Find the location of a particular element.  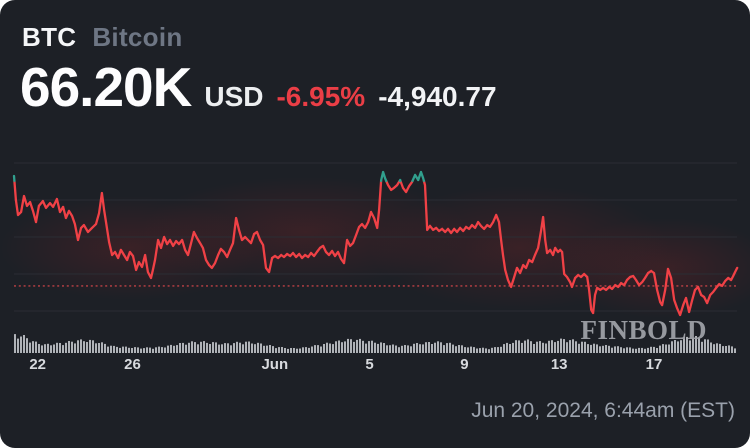

price-change-absolute: -4,940.77 is located at coordinates (437, 96).